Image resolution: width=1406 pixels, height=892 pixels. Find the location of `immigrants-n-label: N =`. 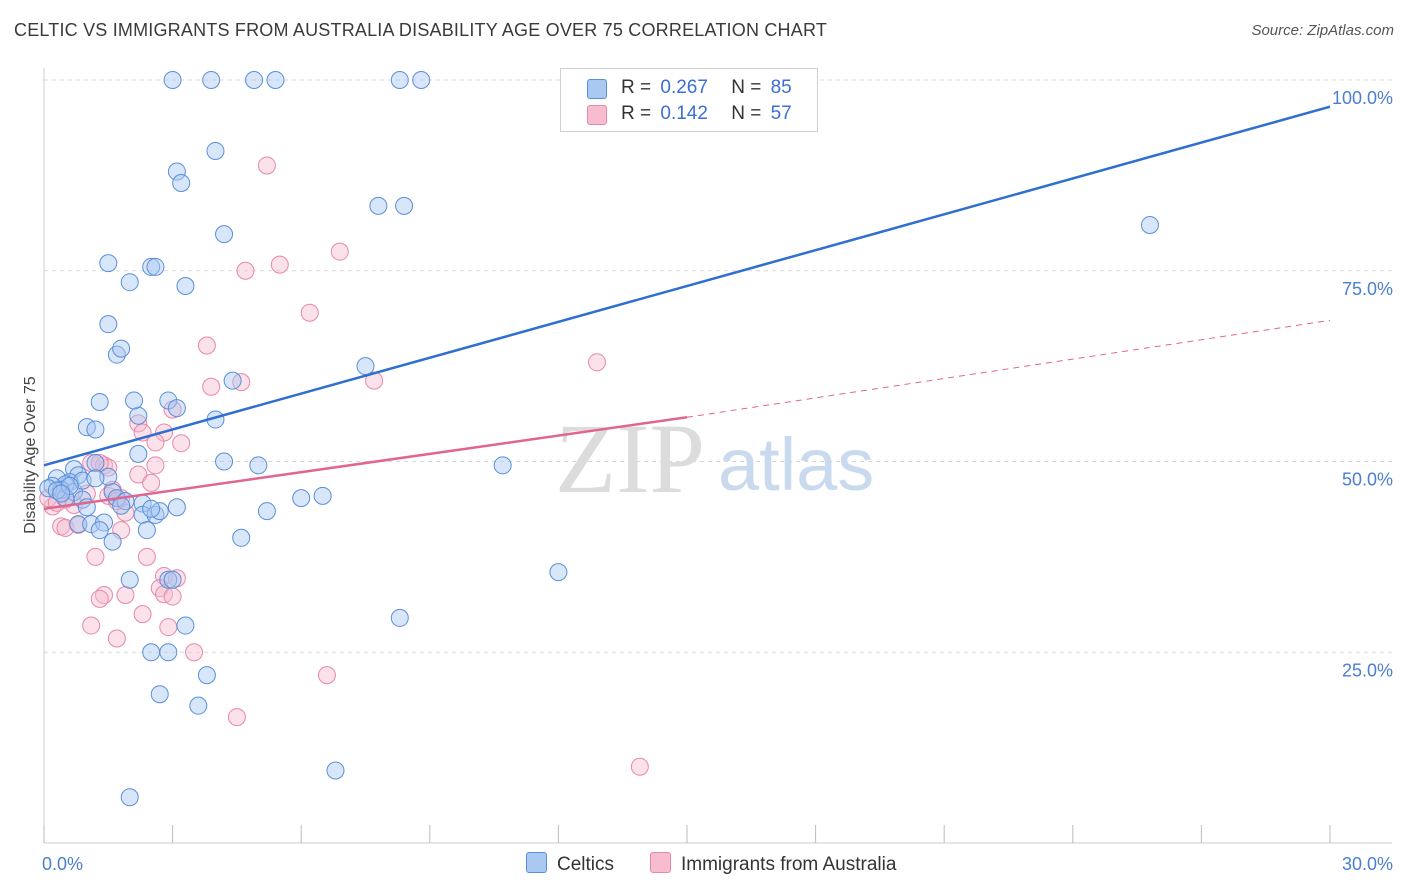

immigrants-n-label: N = is located at coordinates (746, 113).